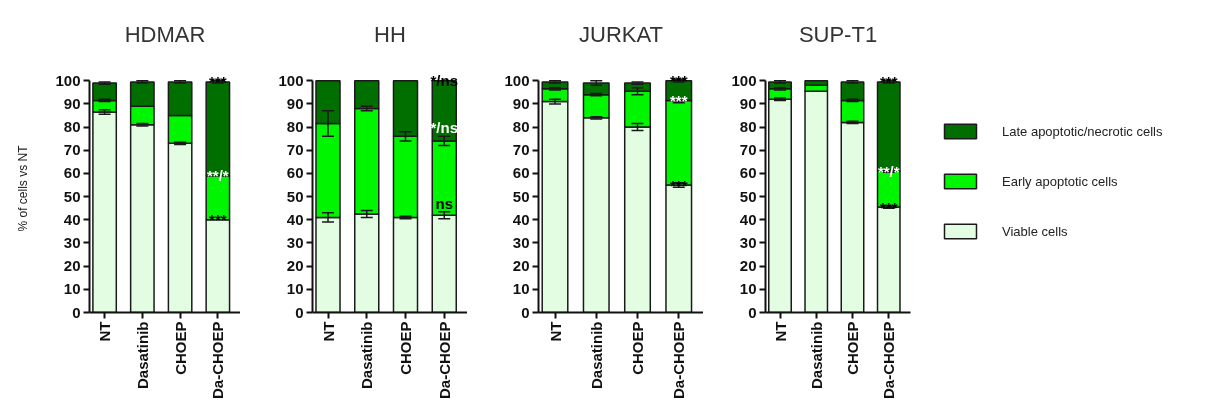 The image size is (1205, 414). What do you see at coordinates (1035, 231) in the screenshot?
I see `legend-label: Viable cells` at bounding box center [1035, 231].